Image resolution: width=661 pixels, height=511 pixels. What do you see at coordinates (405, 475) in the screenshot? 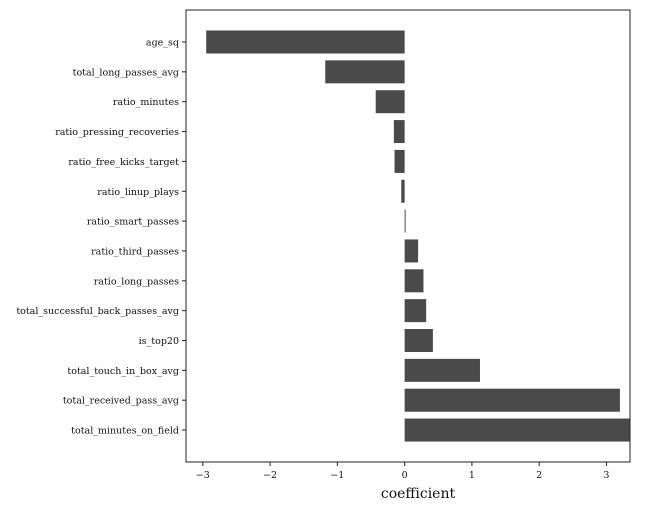
I see `x-tick-label: 0` at bounding box center [405, 475].